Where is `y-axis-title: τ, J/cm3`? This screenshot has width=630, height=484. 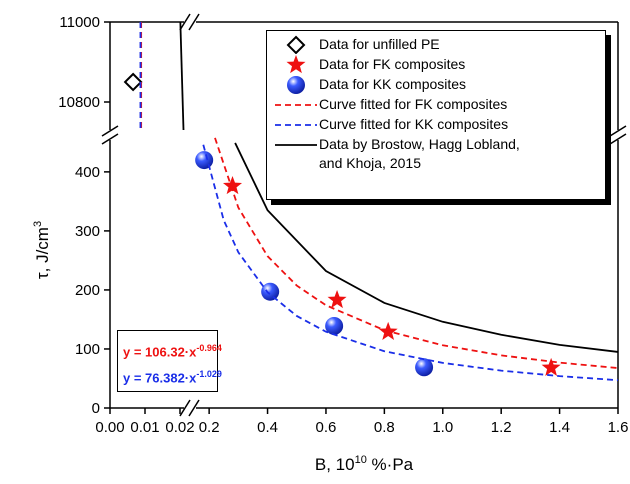
y-axis-title: τ, J/cm3 is located at coordinates (42, 250).